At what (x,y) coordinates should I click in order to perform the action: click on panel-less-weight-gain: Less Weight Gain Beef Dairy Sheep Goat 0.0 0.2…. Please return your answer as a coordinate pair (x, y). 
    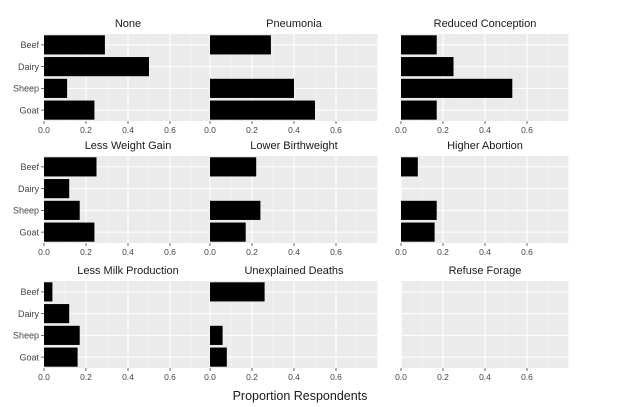
    Looking at the image, I should click on (113, 198).